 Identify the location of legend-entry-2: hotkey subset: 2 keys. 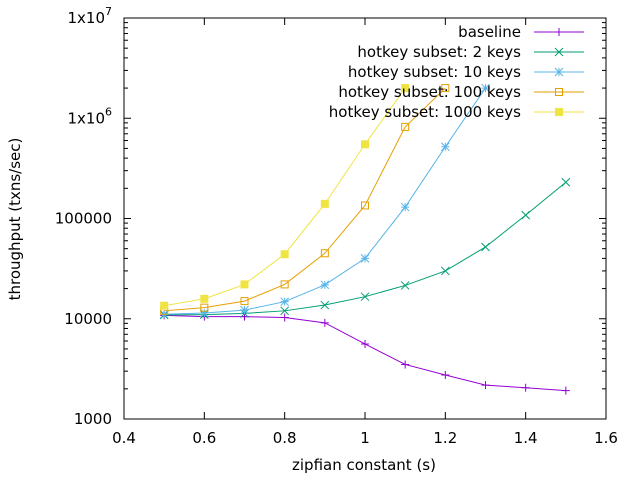
(470, 52).